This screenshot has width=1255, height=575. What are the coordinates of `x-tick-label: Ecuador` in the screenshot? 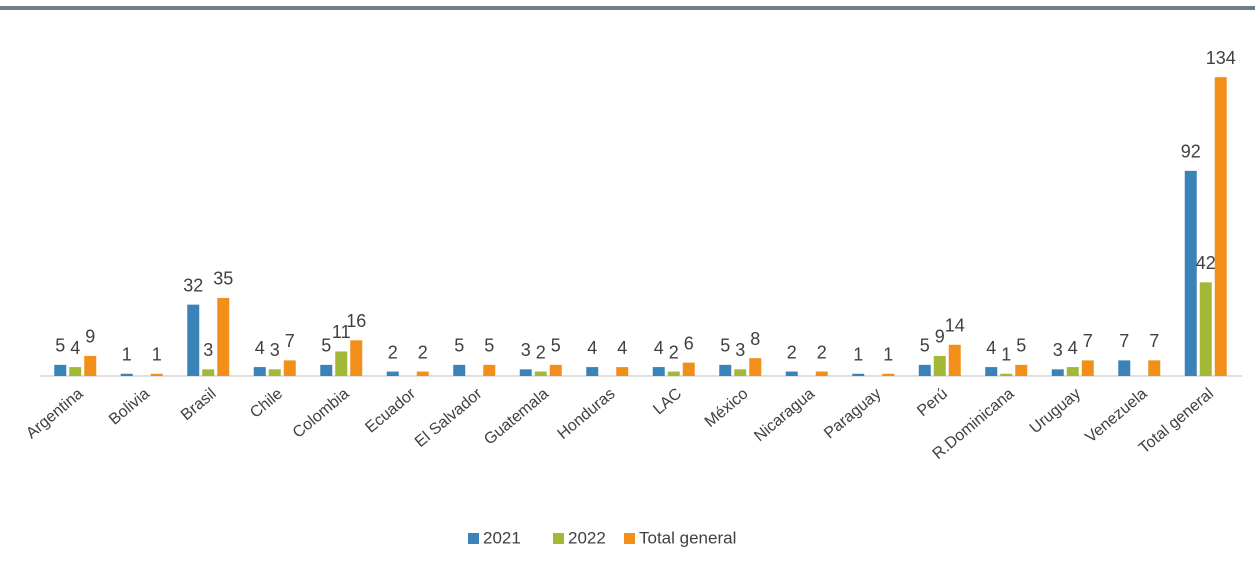 It's located at (390, 411).